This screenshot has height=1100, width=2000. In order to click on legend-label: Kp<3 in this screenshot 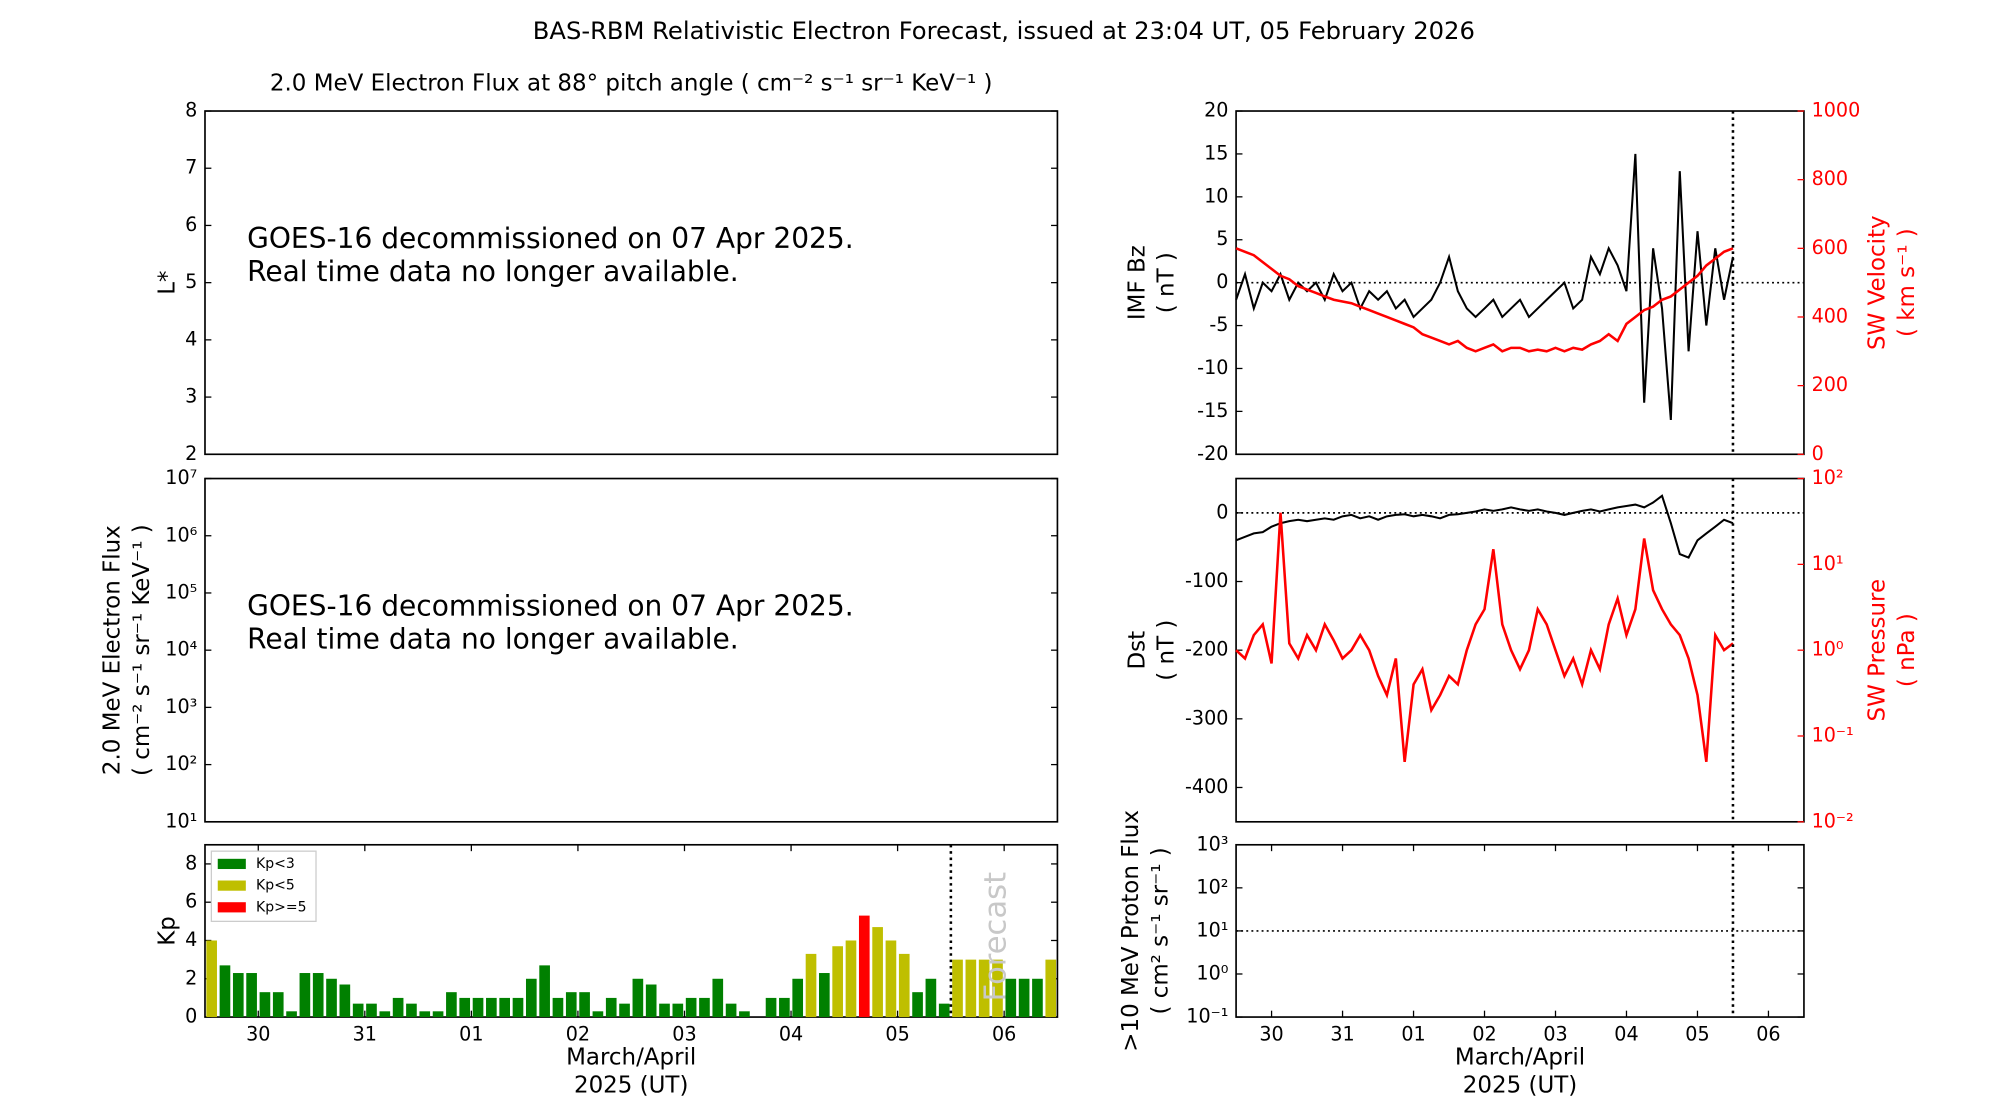, I will do `click(275, 864)`.